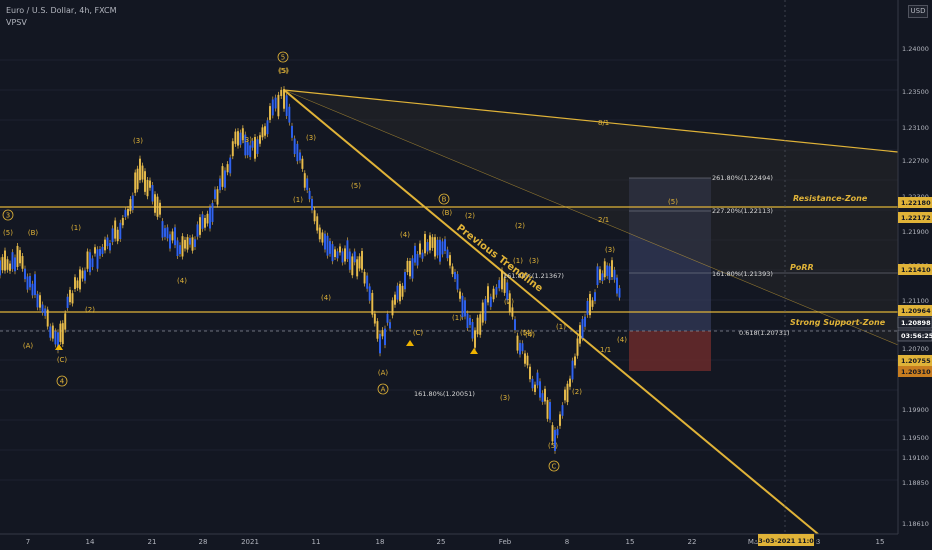 The image size is (932, 550). Describe the element at coordinates (818, 542) in the screenshot. I see `time-tick: 8` at that location.